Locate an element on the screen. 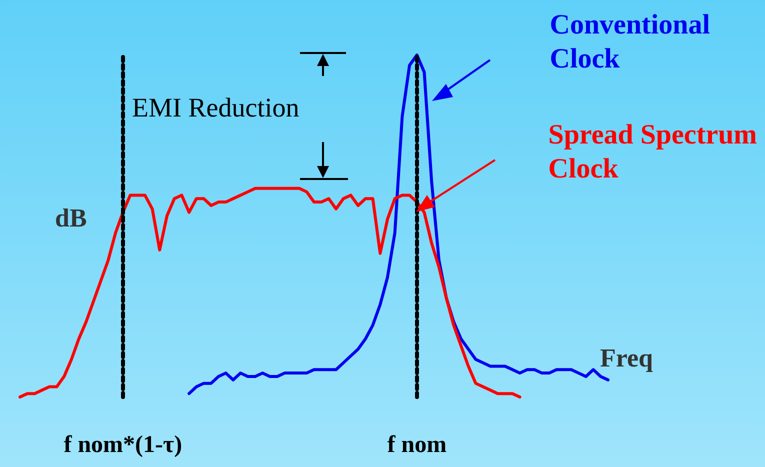 This screenshot has height=467, width=765. y-axis-title: dB is located at coordinates (71, 218).